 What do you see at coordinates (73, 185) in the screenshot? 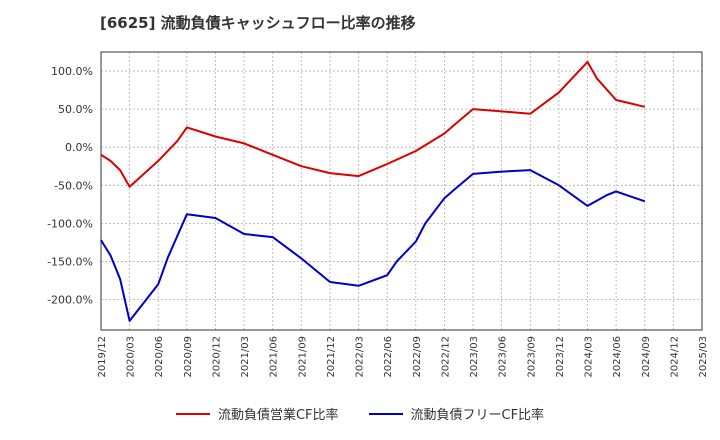
I see `y-tick-label: -50.0%` at bounding box center [73, 185].